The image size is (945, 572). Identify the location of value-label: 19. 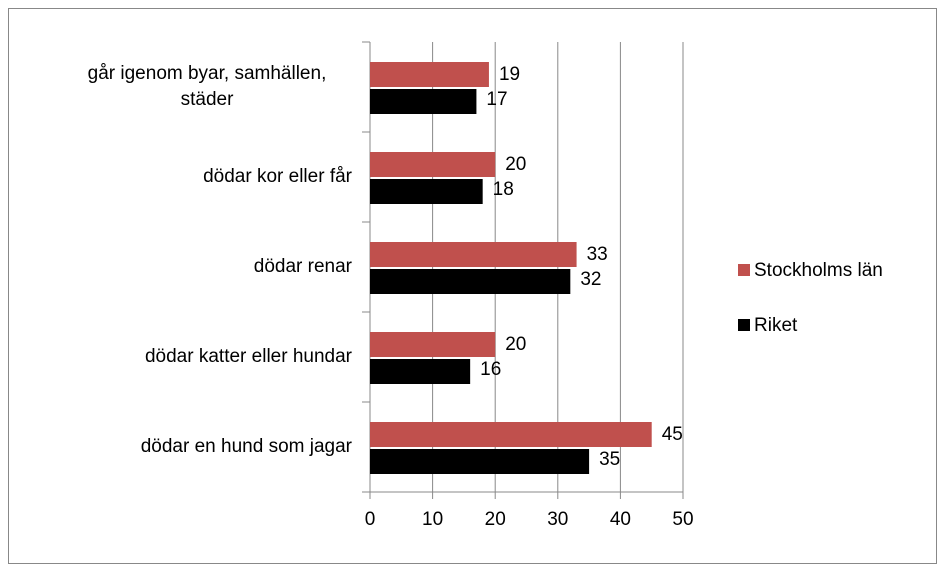
(509, 74).